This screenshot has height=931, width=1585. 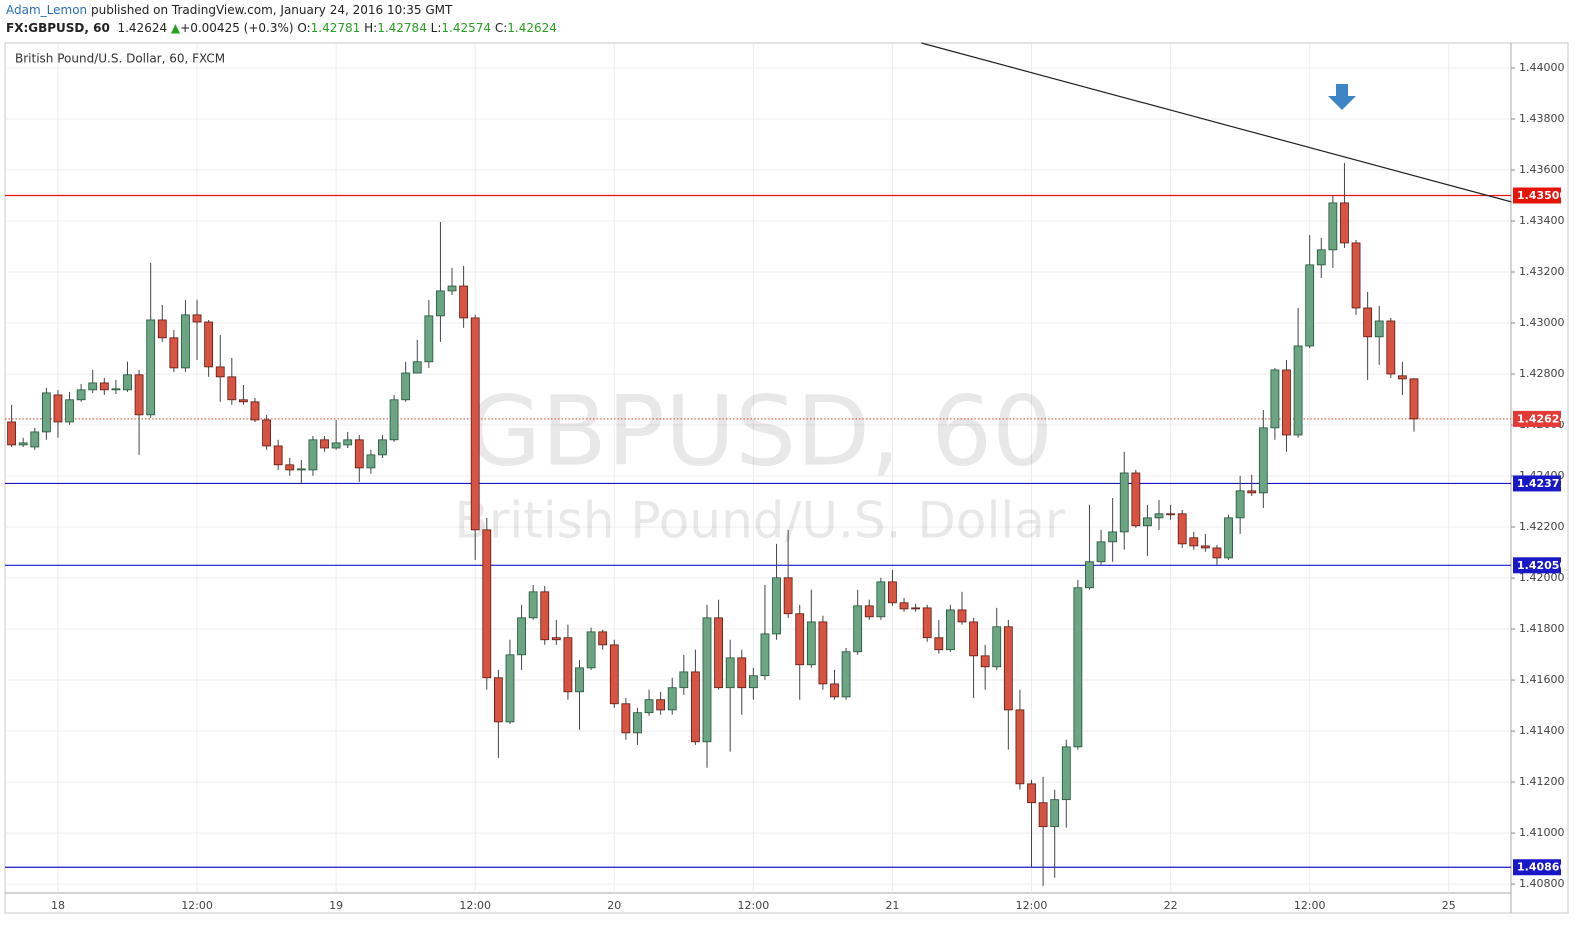 I want to click on price-badge-label: 1.43500, so click(x=1542, y=195).